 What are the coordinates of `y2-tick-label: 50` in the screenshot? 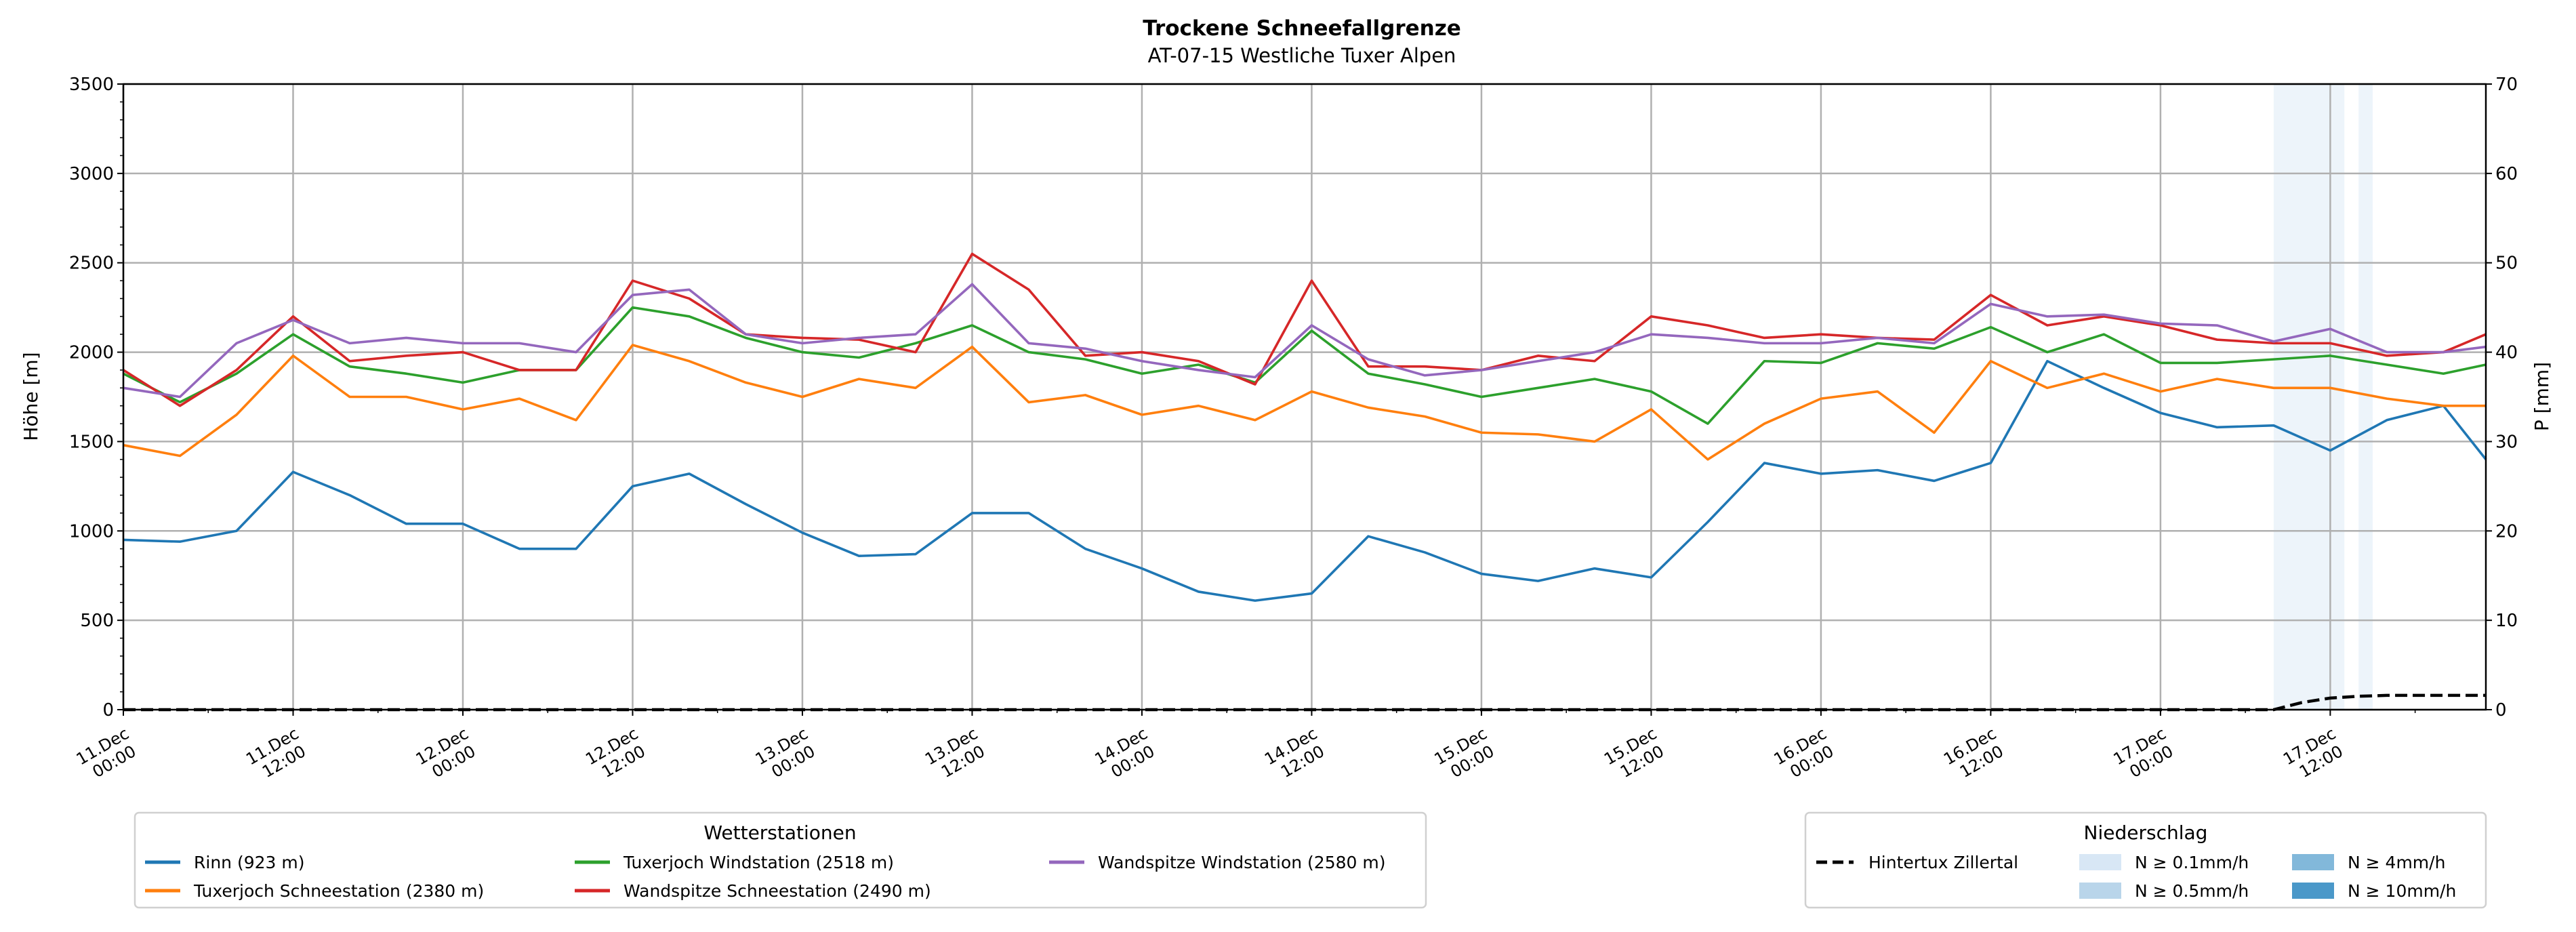 It's located at (2506, 264).